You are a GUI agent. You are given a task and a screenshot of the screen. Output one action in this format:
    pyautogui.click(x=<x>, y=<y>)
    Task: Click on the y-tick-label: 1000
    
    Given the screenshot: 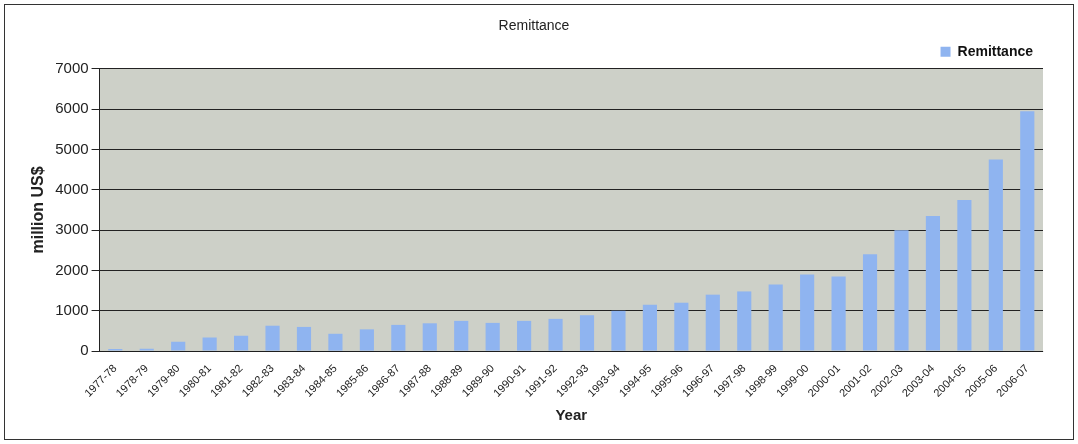 What is the action you would take?
    pyautogui.click(x=72, y=309)
    